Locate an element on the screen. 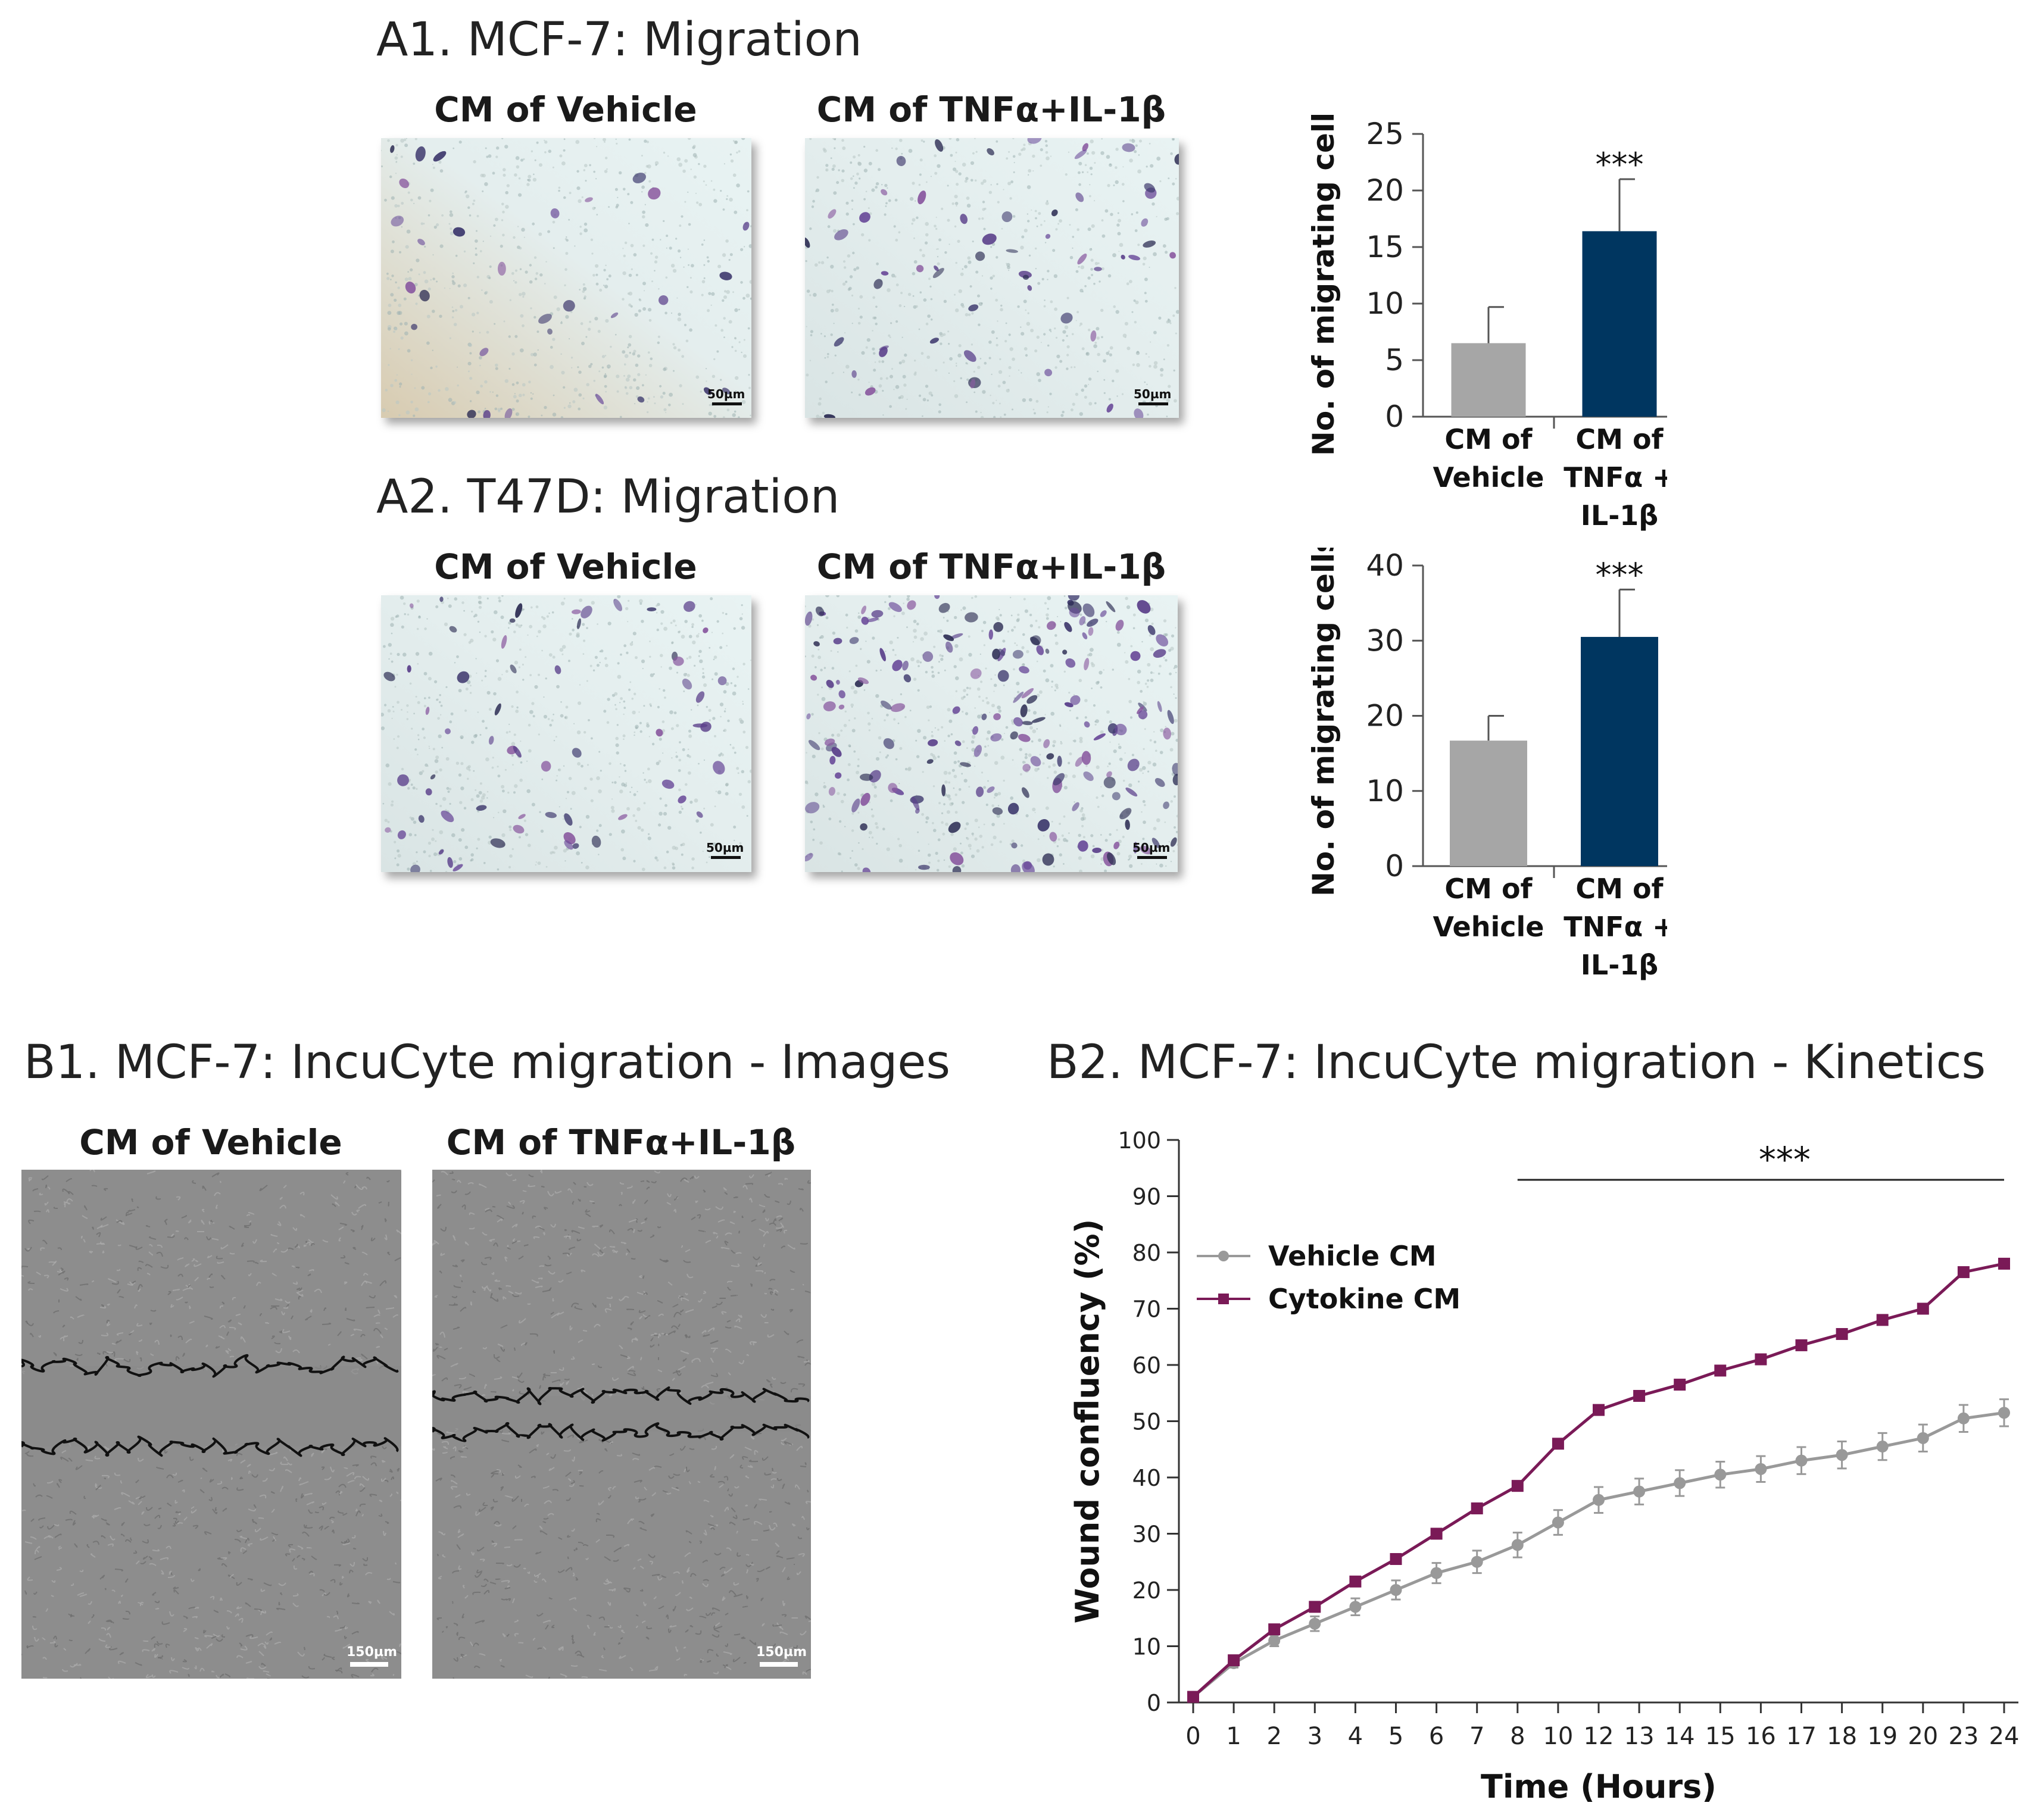  y-tick-label: 40 is located at coordinates (1385, 565).